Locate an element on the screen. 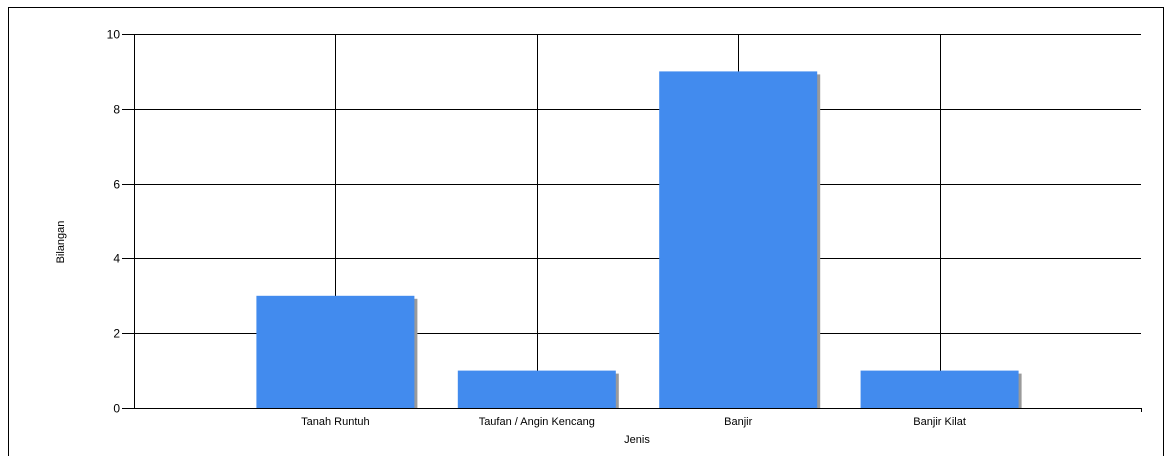 The height and width of the screenshot is (456, 1172). x-tick-label: Taufan / Angin Kencang is located at coordinates (537, 422).